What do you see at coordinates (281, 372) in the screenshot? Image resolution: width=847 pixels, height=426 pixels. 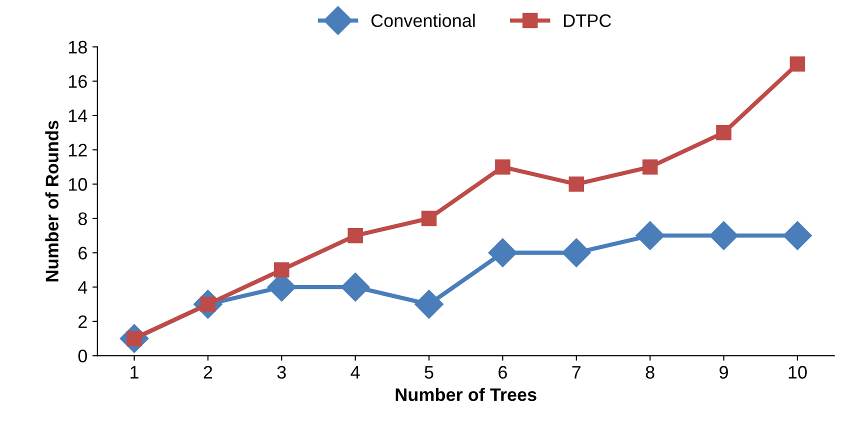 I see `x-tick-label: 3` at bounding box center [281, 372].